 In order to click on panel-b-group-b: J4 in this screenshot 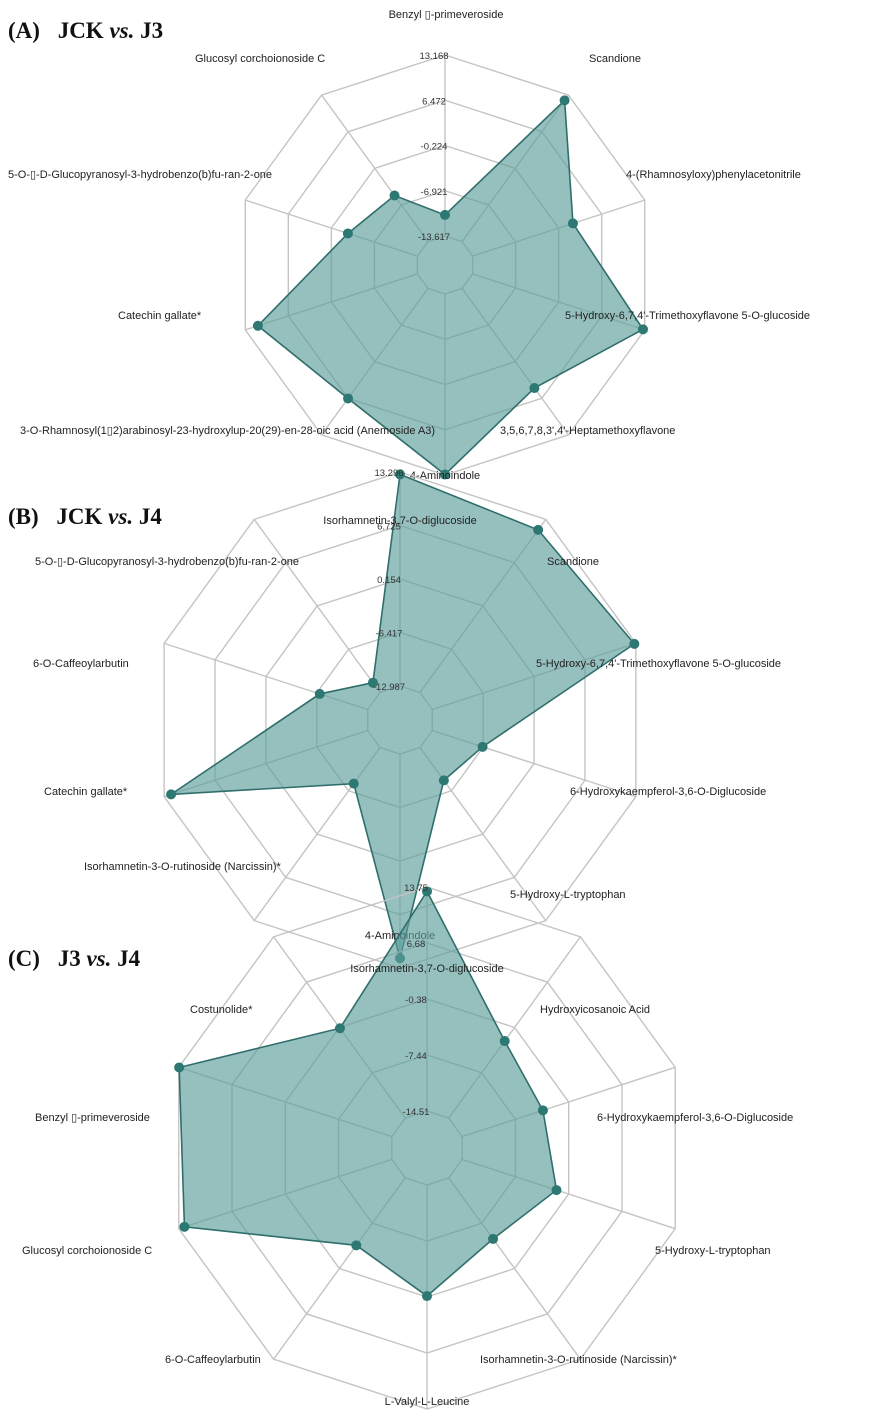, I will do `click(150, 516)`.